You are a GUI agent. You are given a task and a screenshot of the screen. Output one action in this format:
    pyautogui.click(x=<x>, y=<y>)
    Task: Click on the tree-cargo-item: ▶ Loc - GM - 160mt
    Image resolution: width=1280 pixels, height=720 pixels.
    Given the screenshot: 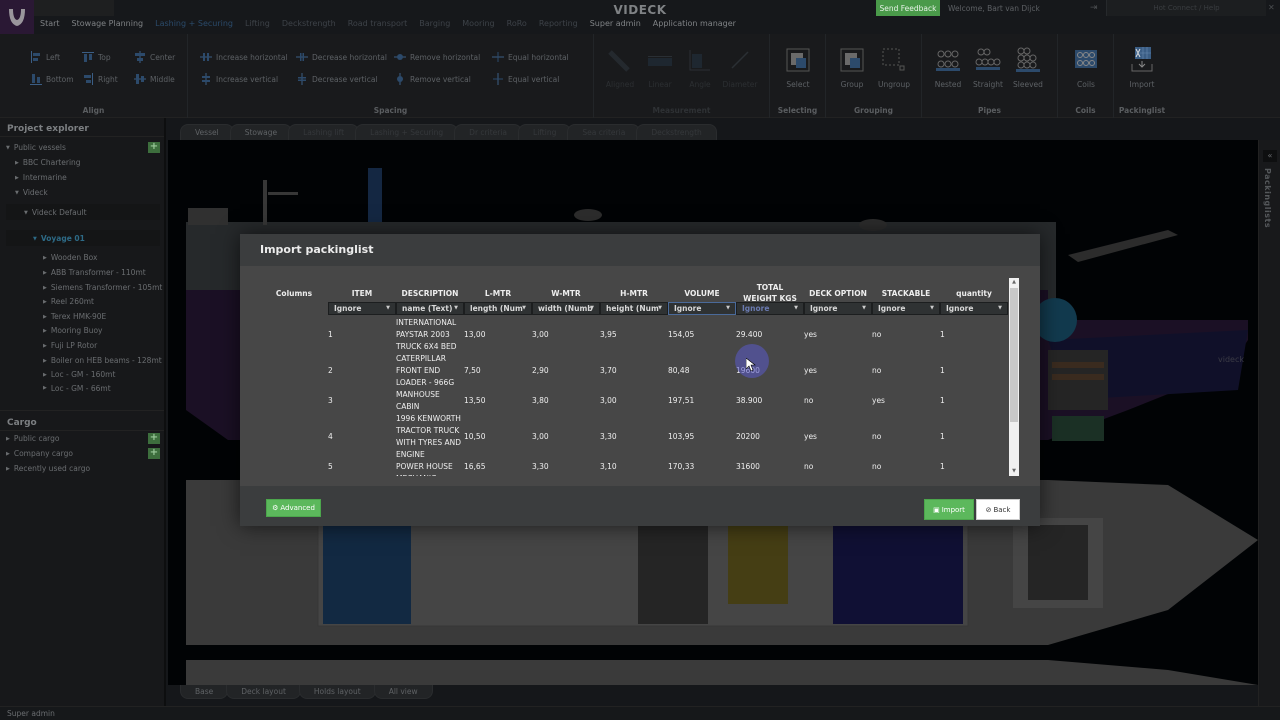 What is the action you would take?
    pyautogui.click(x=79, y=374)
    